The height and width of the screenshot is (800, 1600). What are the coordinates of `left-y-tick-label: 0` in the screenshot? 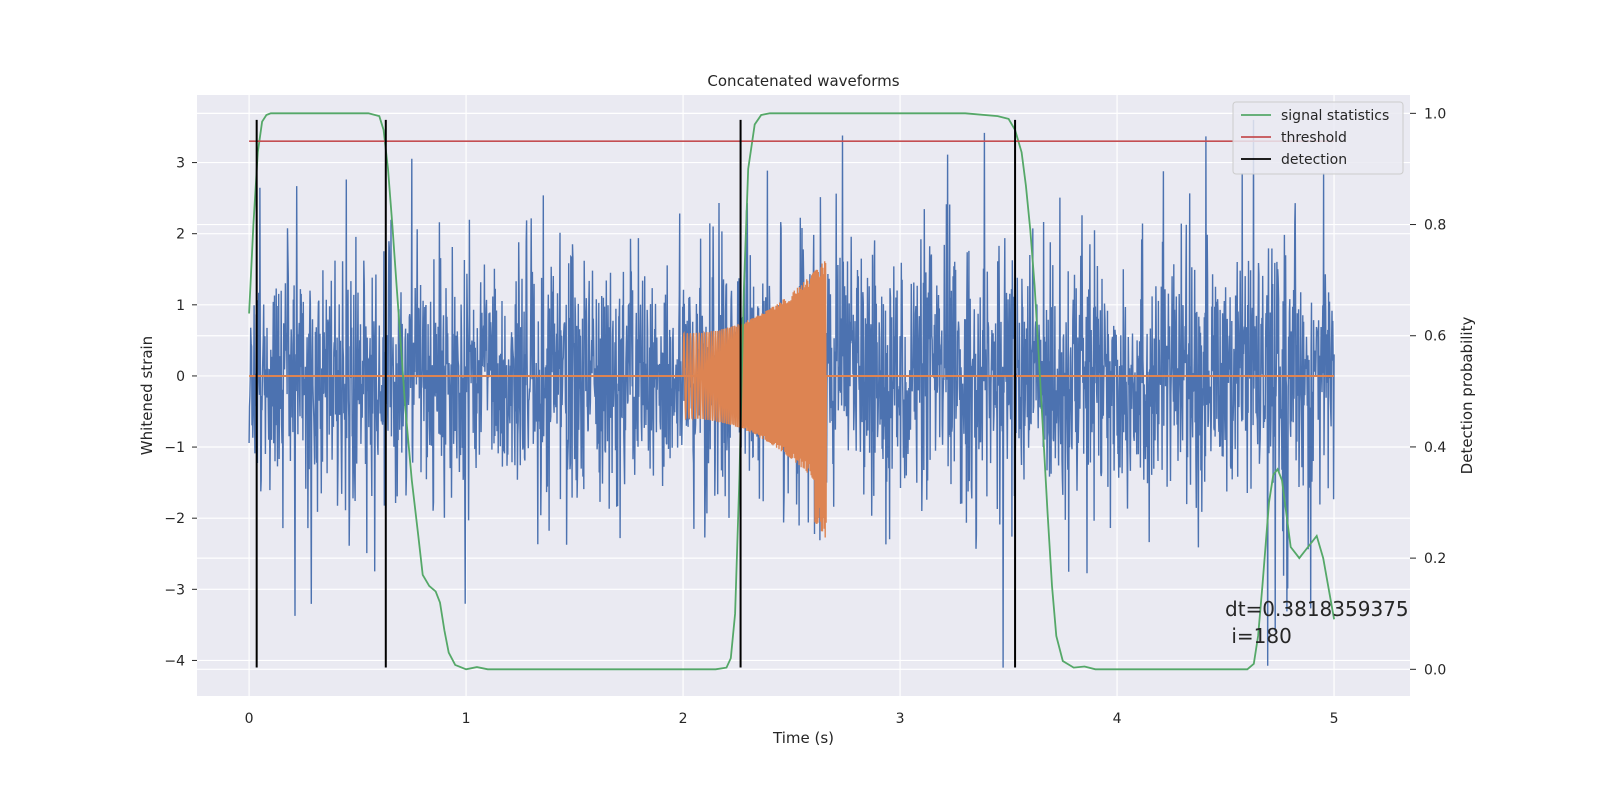 It's located at (180, 377).